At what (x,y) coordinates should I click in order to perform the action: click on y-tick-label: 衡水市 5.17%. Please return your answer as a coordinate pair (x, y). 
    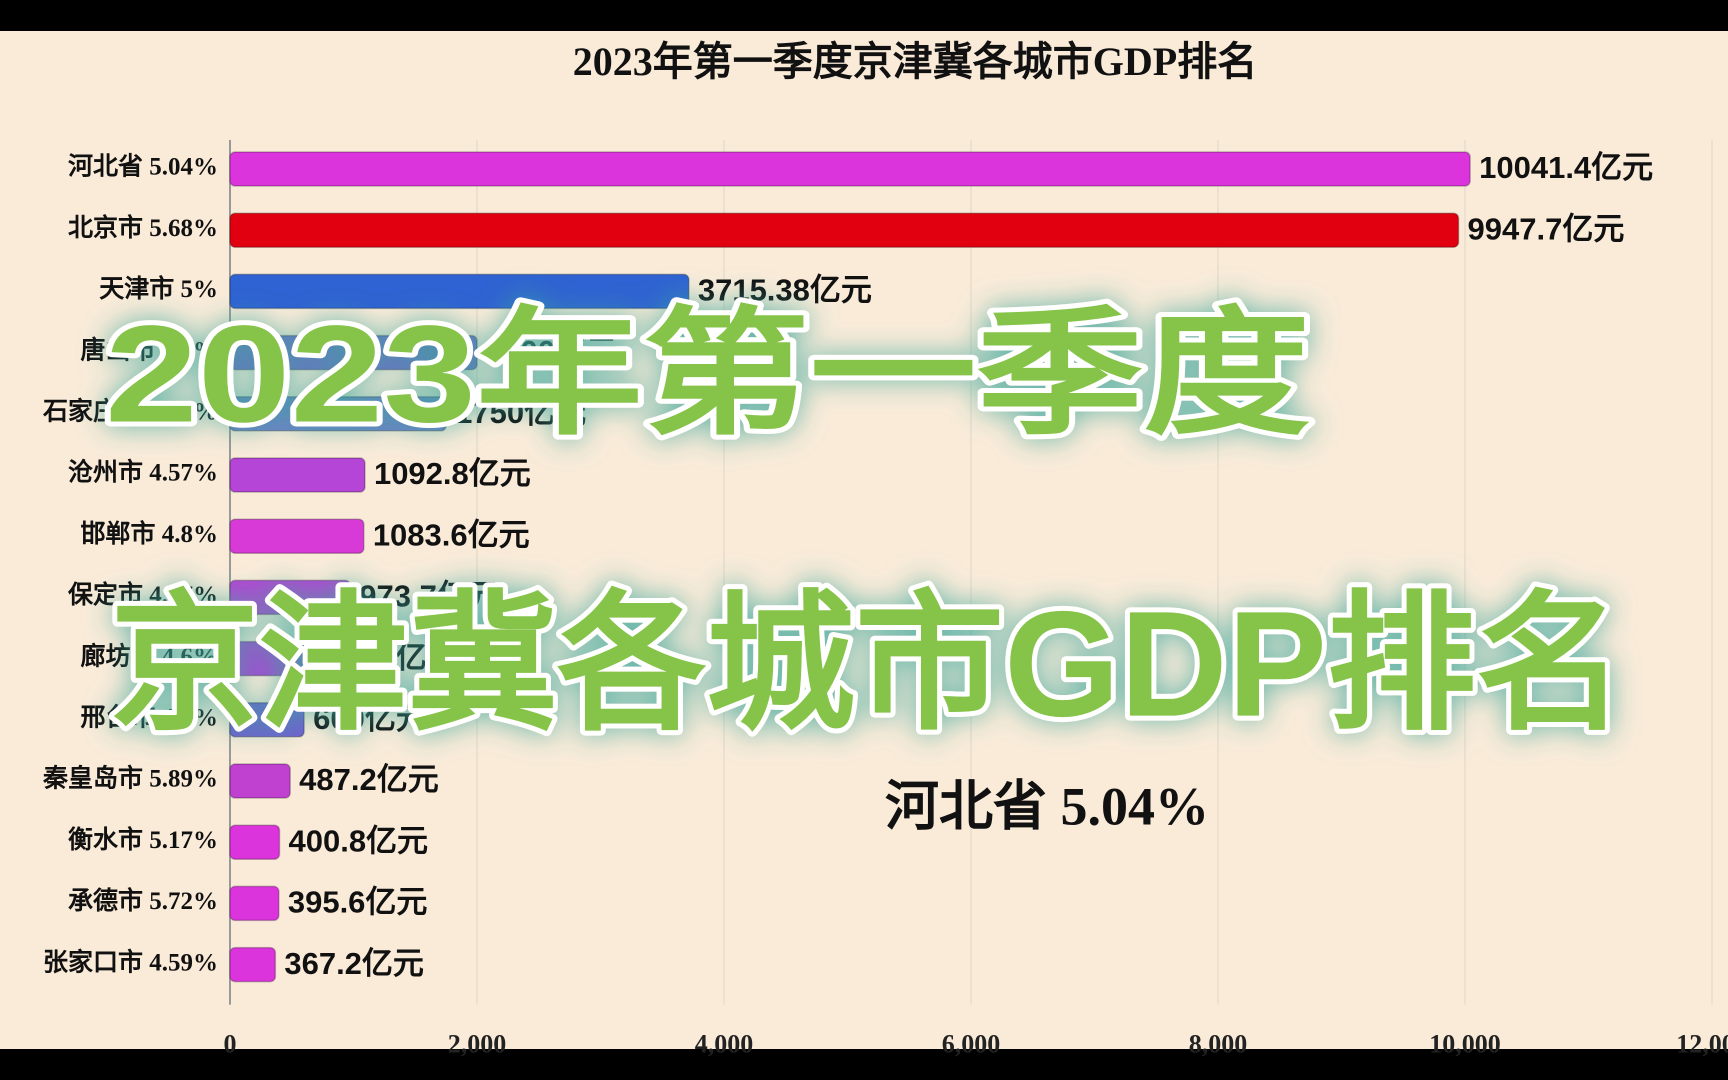
    Looking at the image, I should click on (143, 839).